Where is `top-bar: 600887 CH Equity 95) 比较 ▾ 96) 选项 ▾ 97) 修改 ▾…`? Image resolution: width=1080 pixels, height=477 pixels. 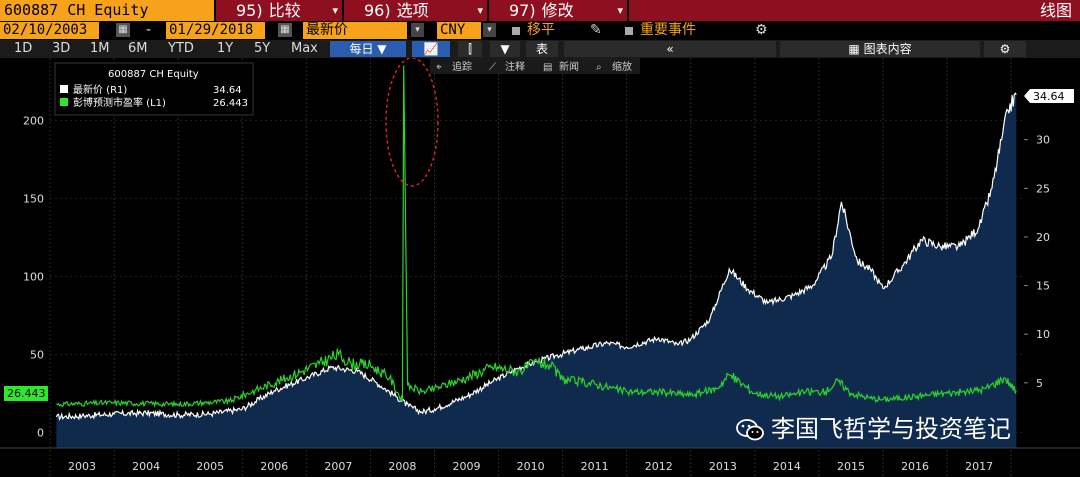
top-bar: 600887 CH Equity 95) 比较 ▾ 96) 选项 ▾ 97) 修改 ▾… is located at coordinates (540, 10).